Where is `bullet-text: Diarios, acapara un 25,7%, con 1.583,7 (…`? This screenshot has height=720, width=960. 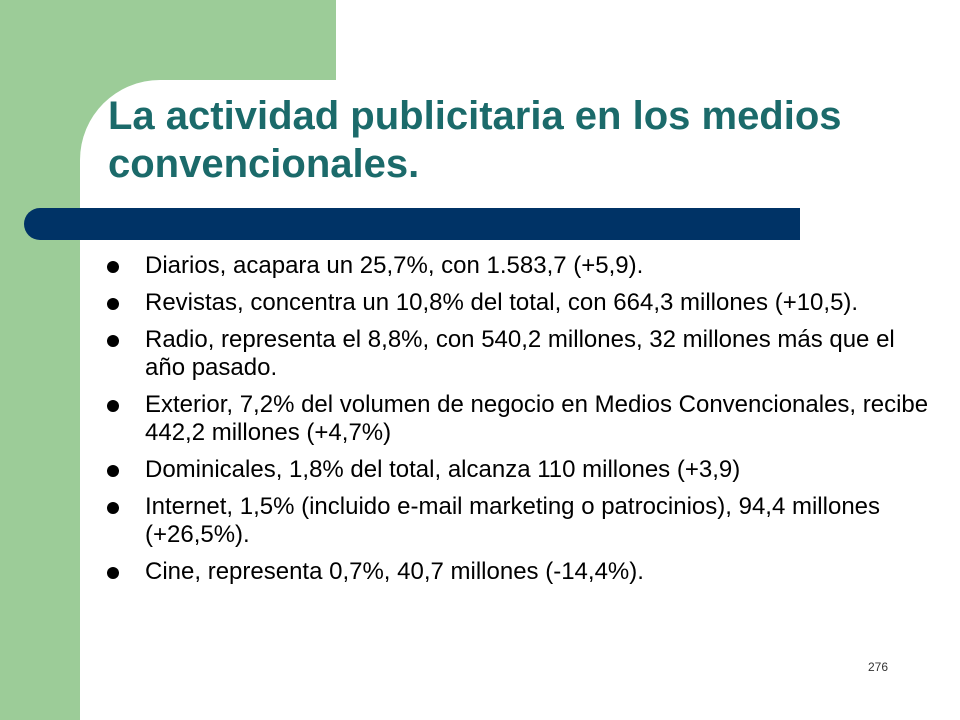 bullet-text: Diarios, acapara un 25,7%, con 1.583,7 (… is located at coordinates (394, 265).